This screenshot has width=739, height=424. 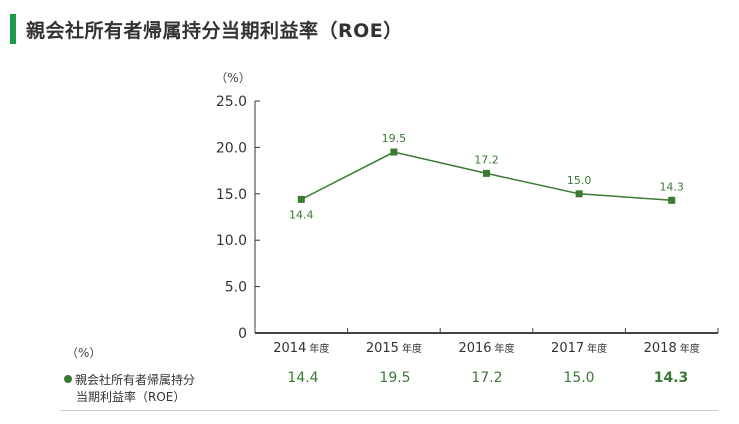 What do you see at coordinates (301, 214) in the screenshot?
I see `data-label-2014: 14.4` at bounding box center [301, 214].